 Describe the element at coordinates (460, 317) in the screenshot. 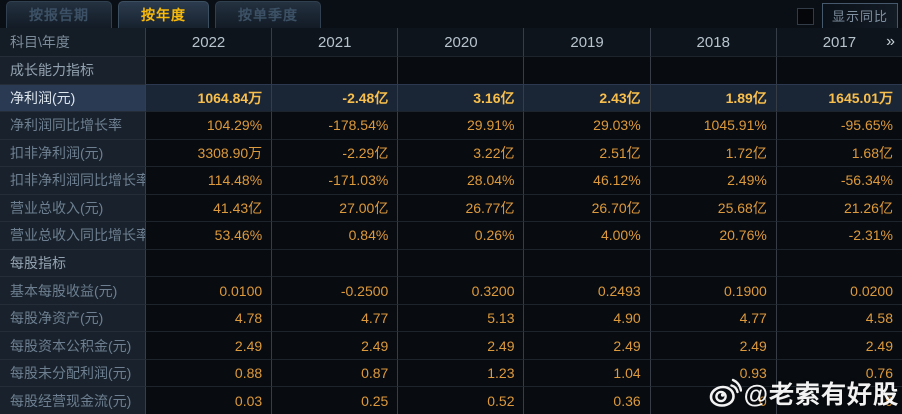

I see `value-cell: 5.13` at that location.